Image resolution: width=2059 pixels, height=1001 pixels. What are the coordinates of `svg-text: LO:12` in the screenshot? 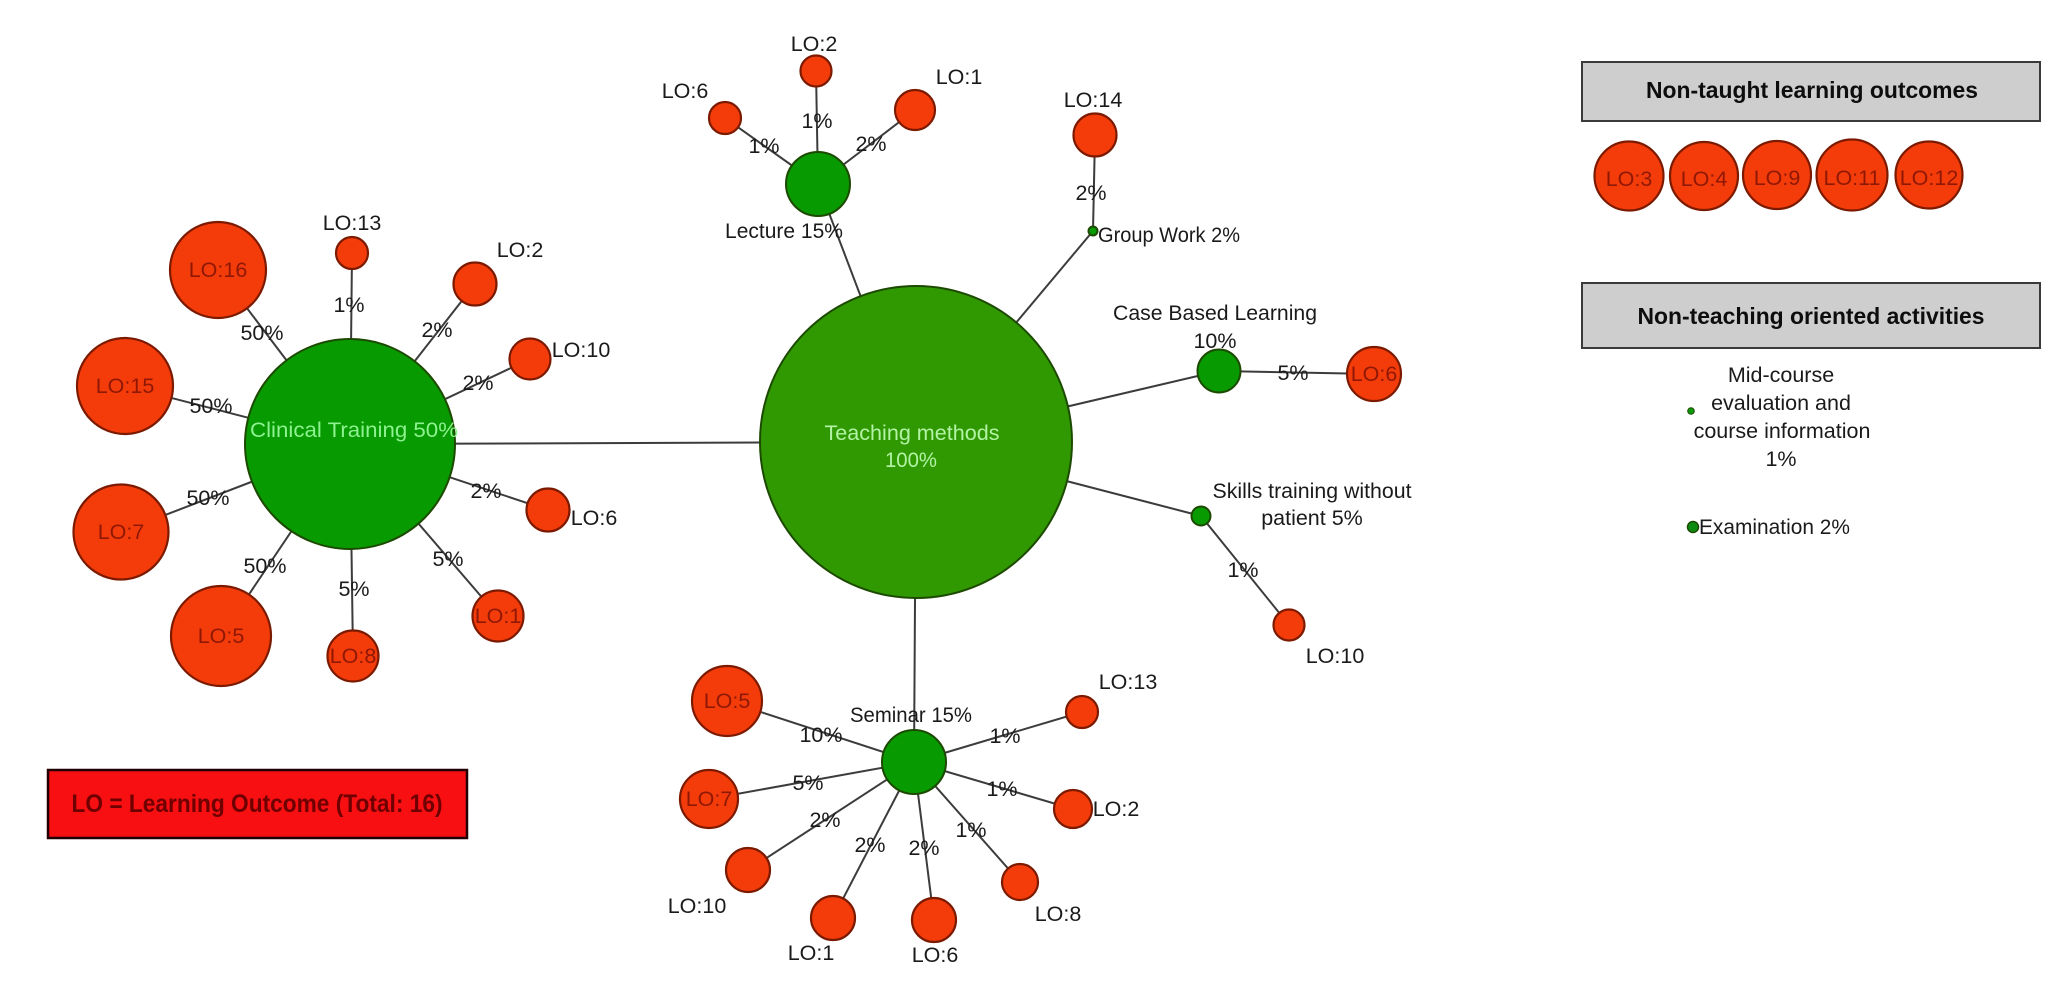 It's located at (1929, 178).